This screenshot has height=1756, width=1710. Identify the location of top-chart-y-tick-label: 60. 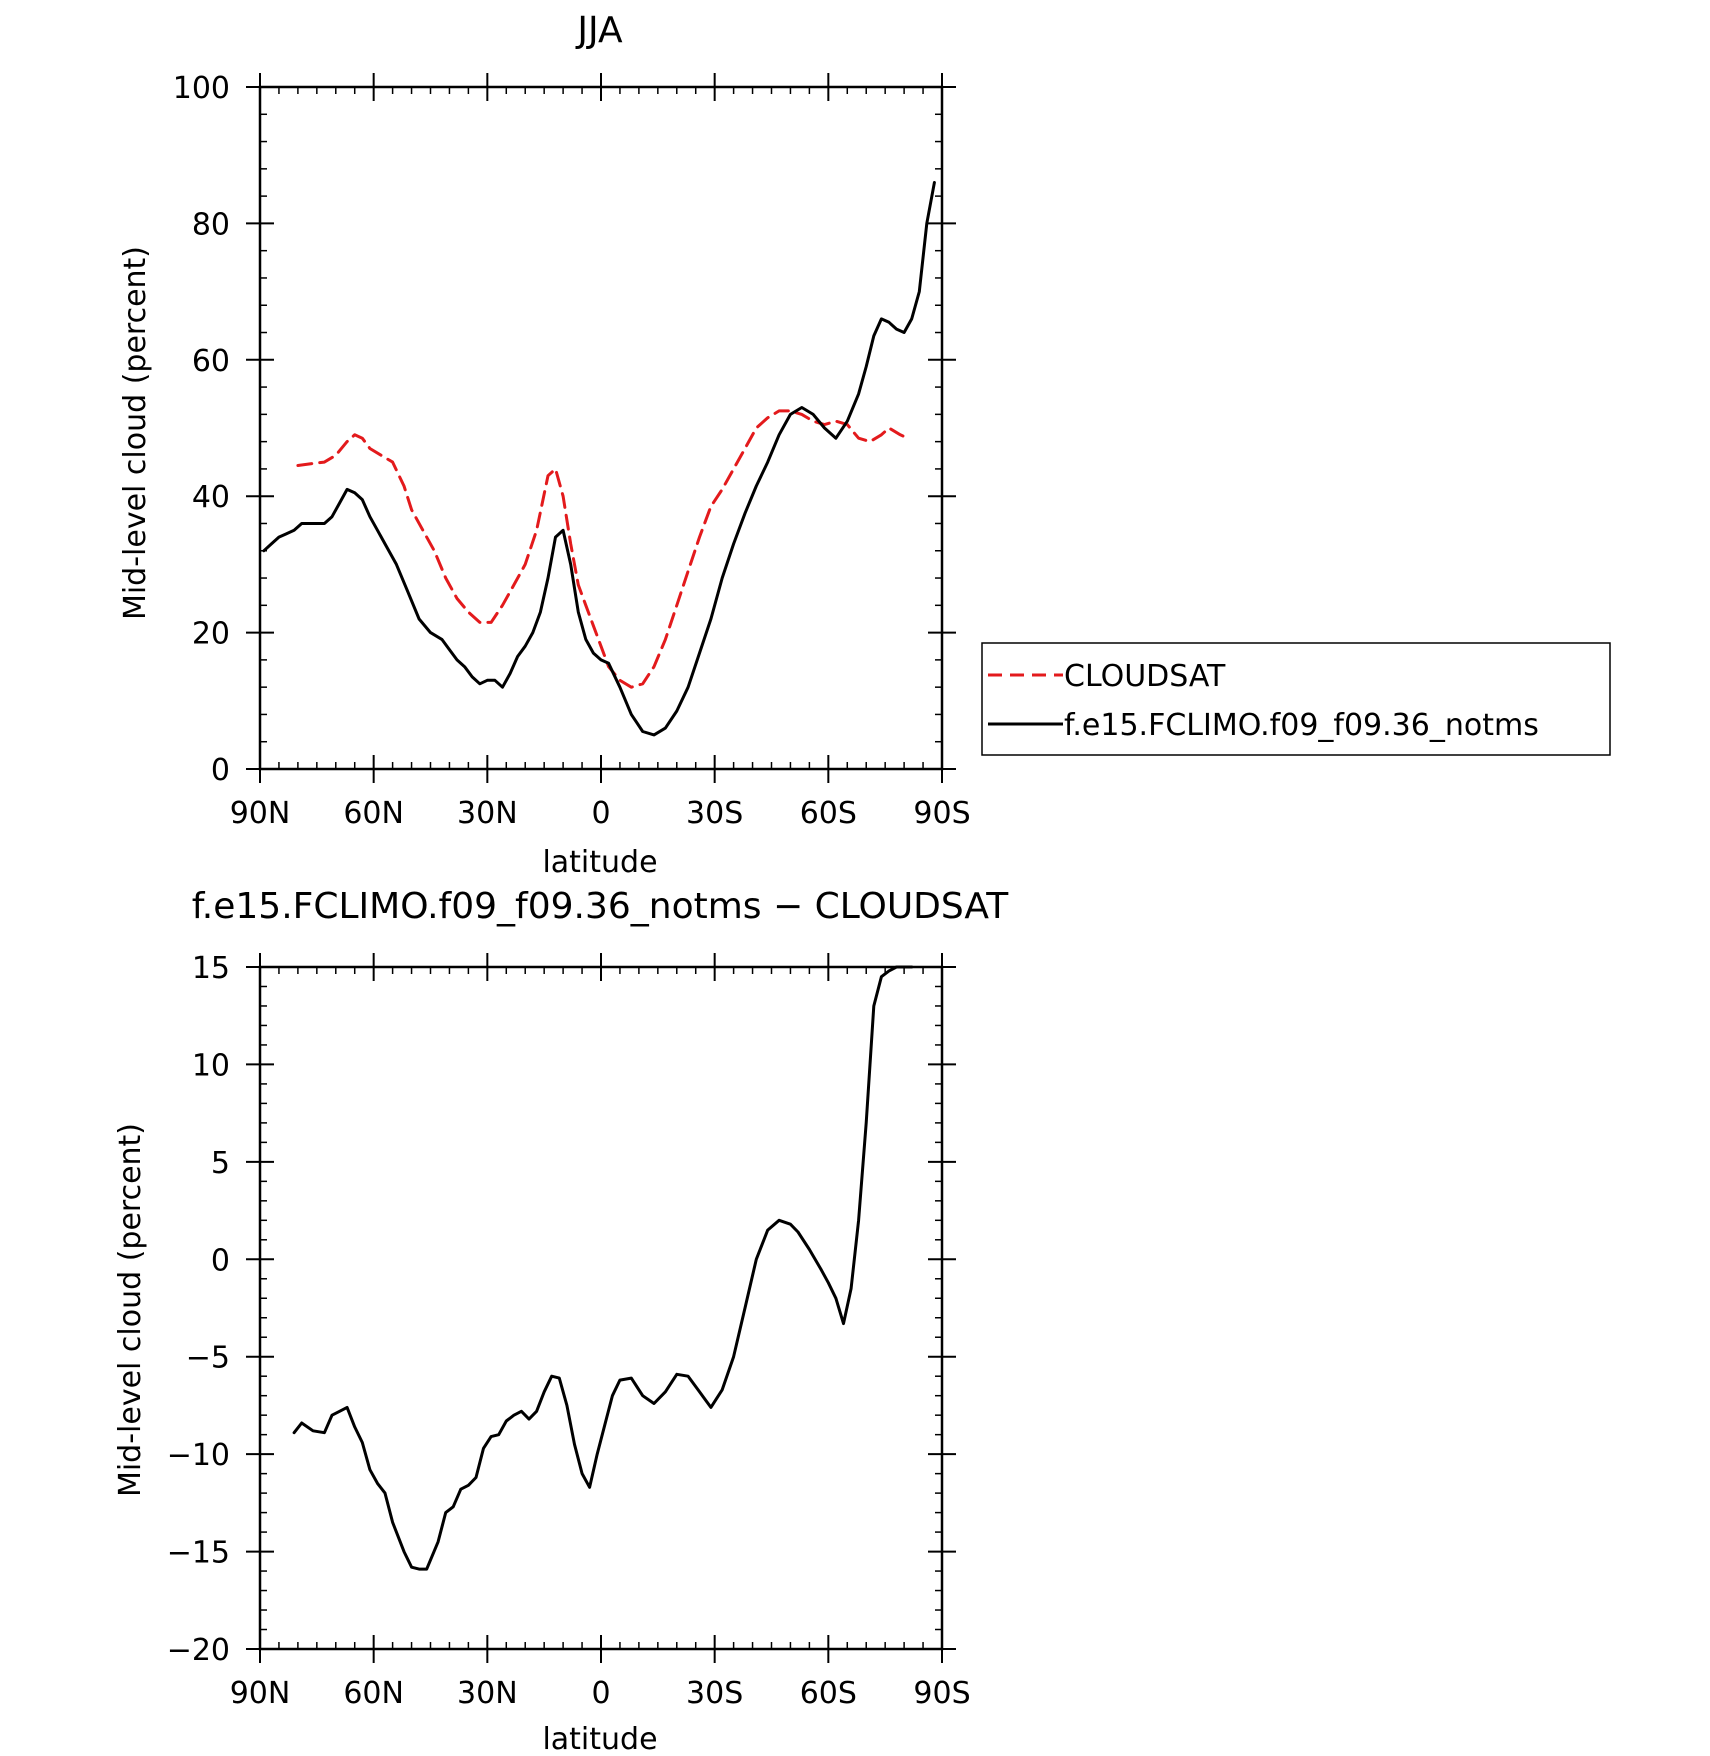
(211, 361).